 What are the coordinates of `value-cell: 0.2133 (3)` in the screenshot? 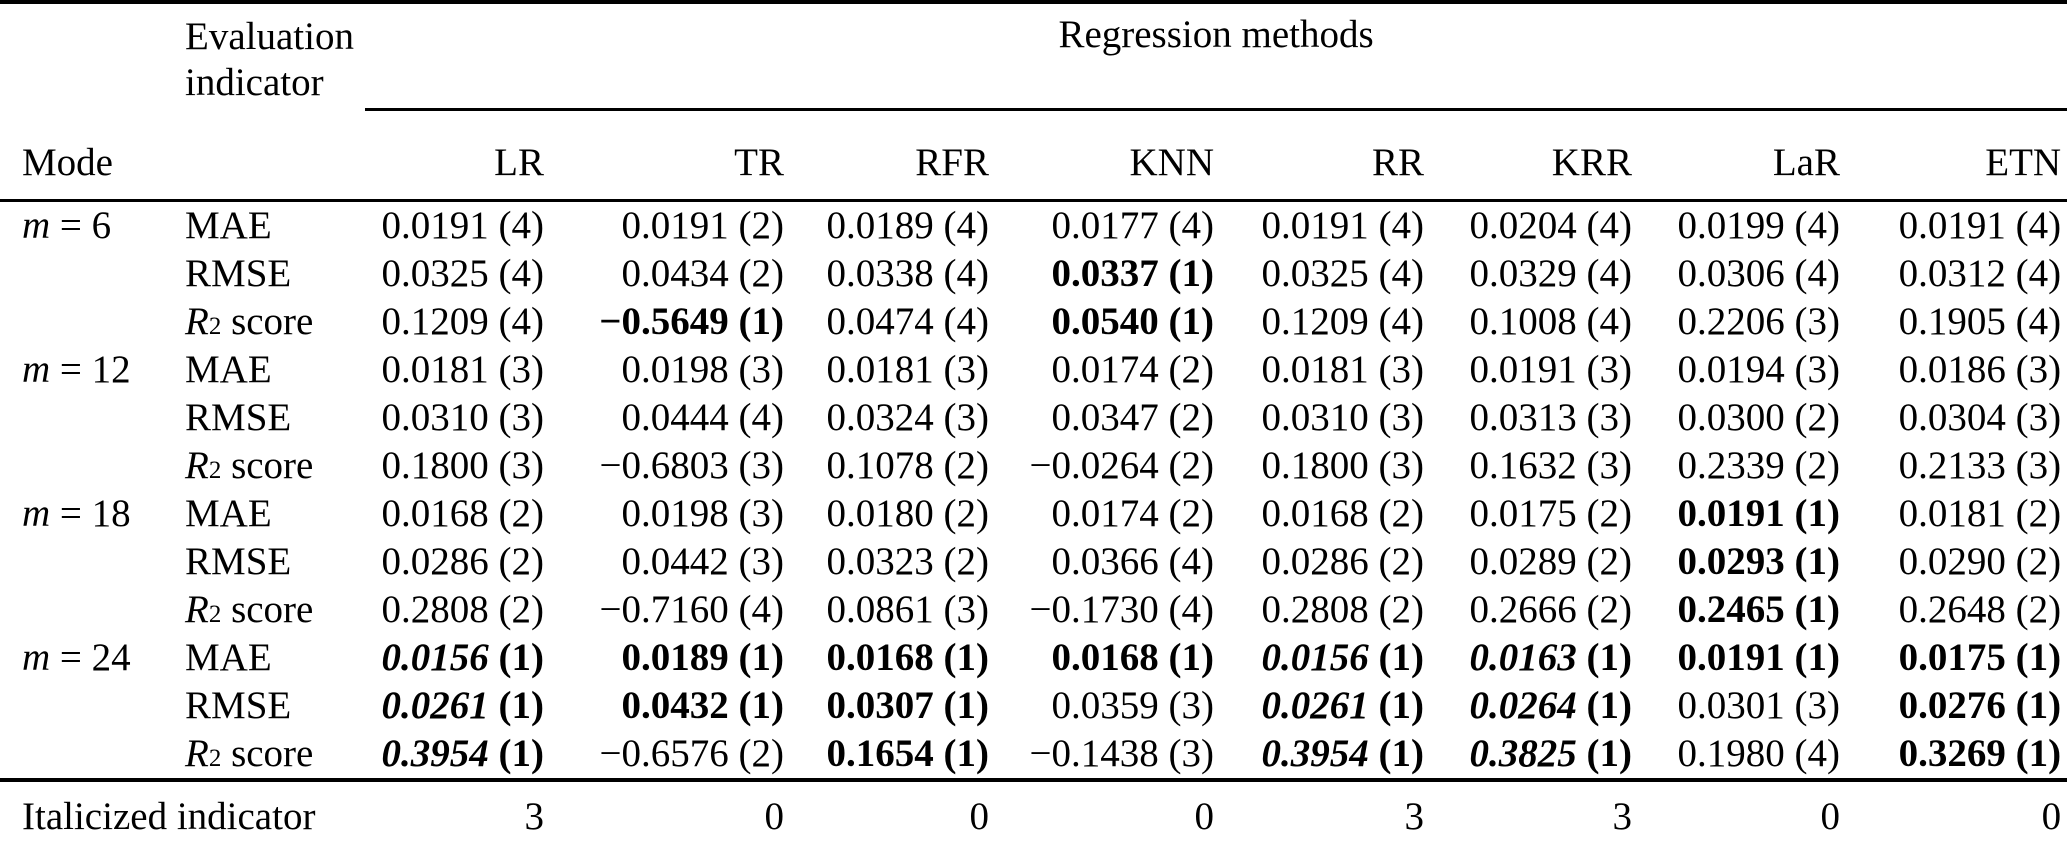 It's located at (1980, 465).